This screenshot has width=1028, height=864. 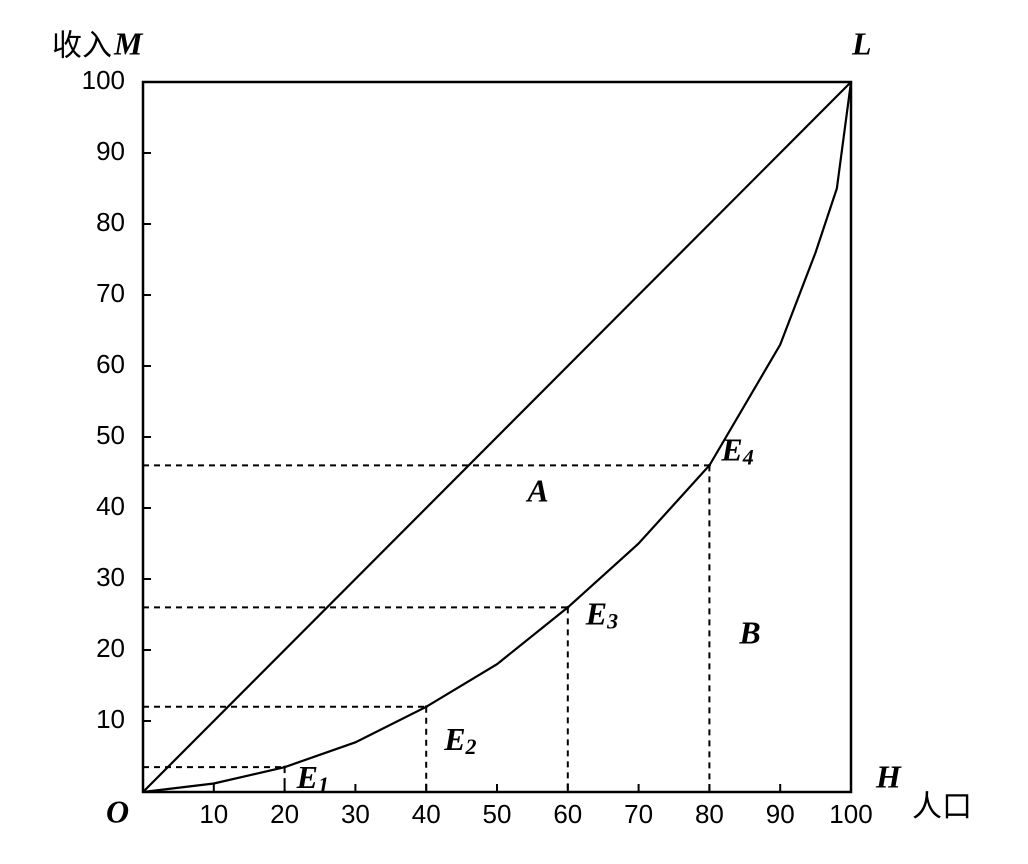 I want to click on region-label: A, so click(x=536, y=490).